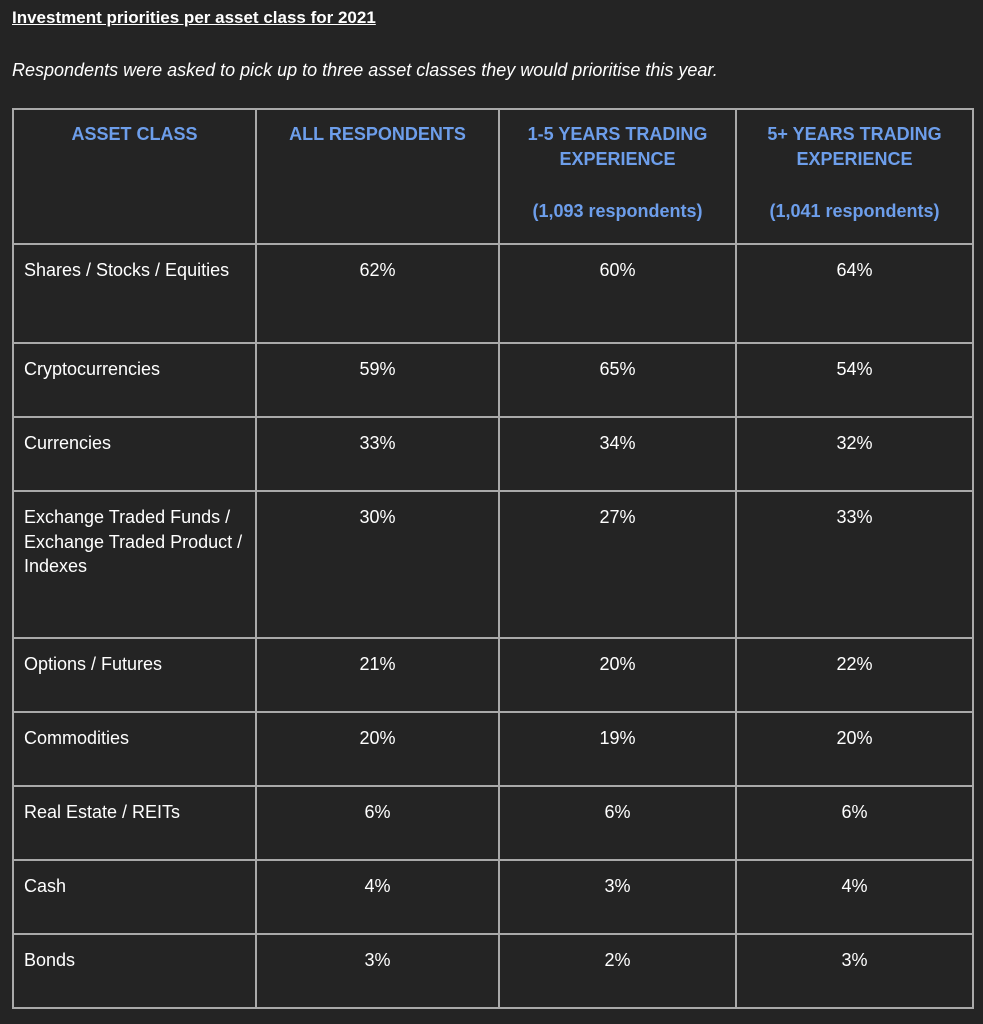 This screenshot has width=983, height=1024. Describe the element at coordinates (854, 749) in the screenshot. I see `5-plus-years-cell: 20%` at that location.